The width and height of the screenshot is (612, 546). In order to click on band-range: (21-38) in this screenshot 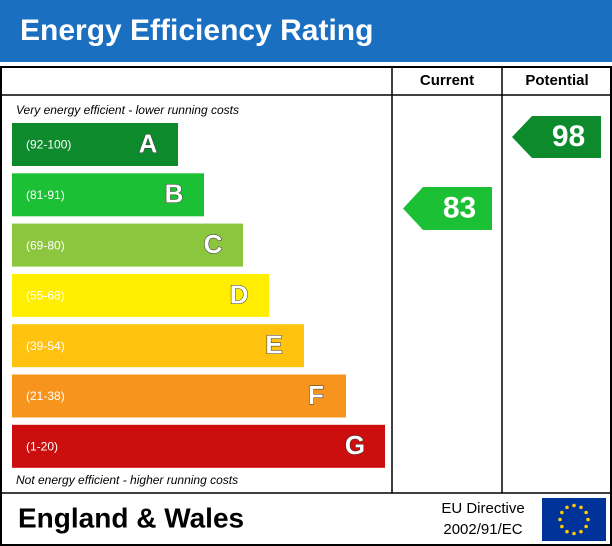, I will do `click(45, 396)`.